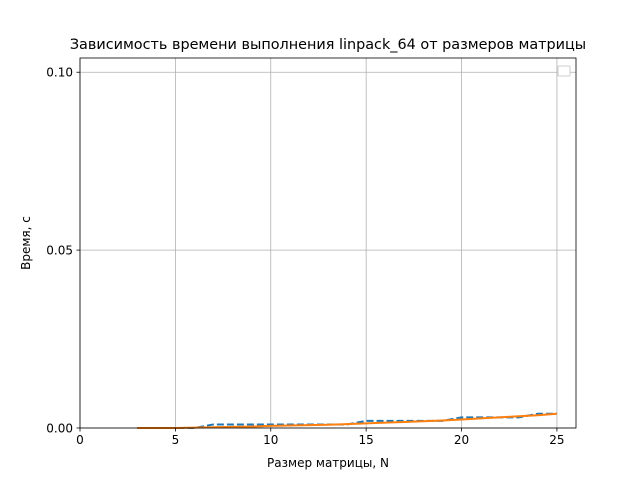 This screenshot has height=480, width=640. I want to click on y-axis-label: Время, с, so click(26, 243).